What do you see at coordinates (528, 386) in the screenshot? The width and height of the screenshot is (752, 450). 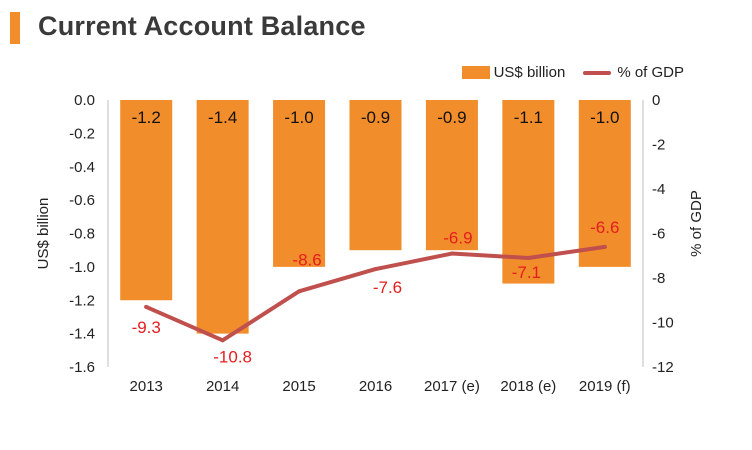 I see `x-axis-tick: 2018 (e)` at bounding box center [528, 386].